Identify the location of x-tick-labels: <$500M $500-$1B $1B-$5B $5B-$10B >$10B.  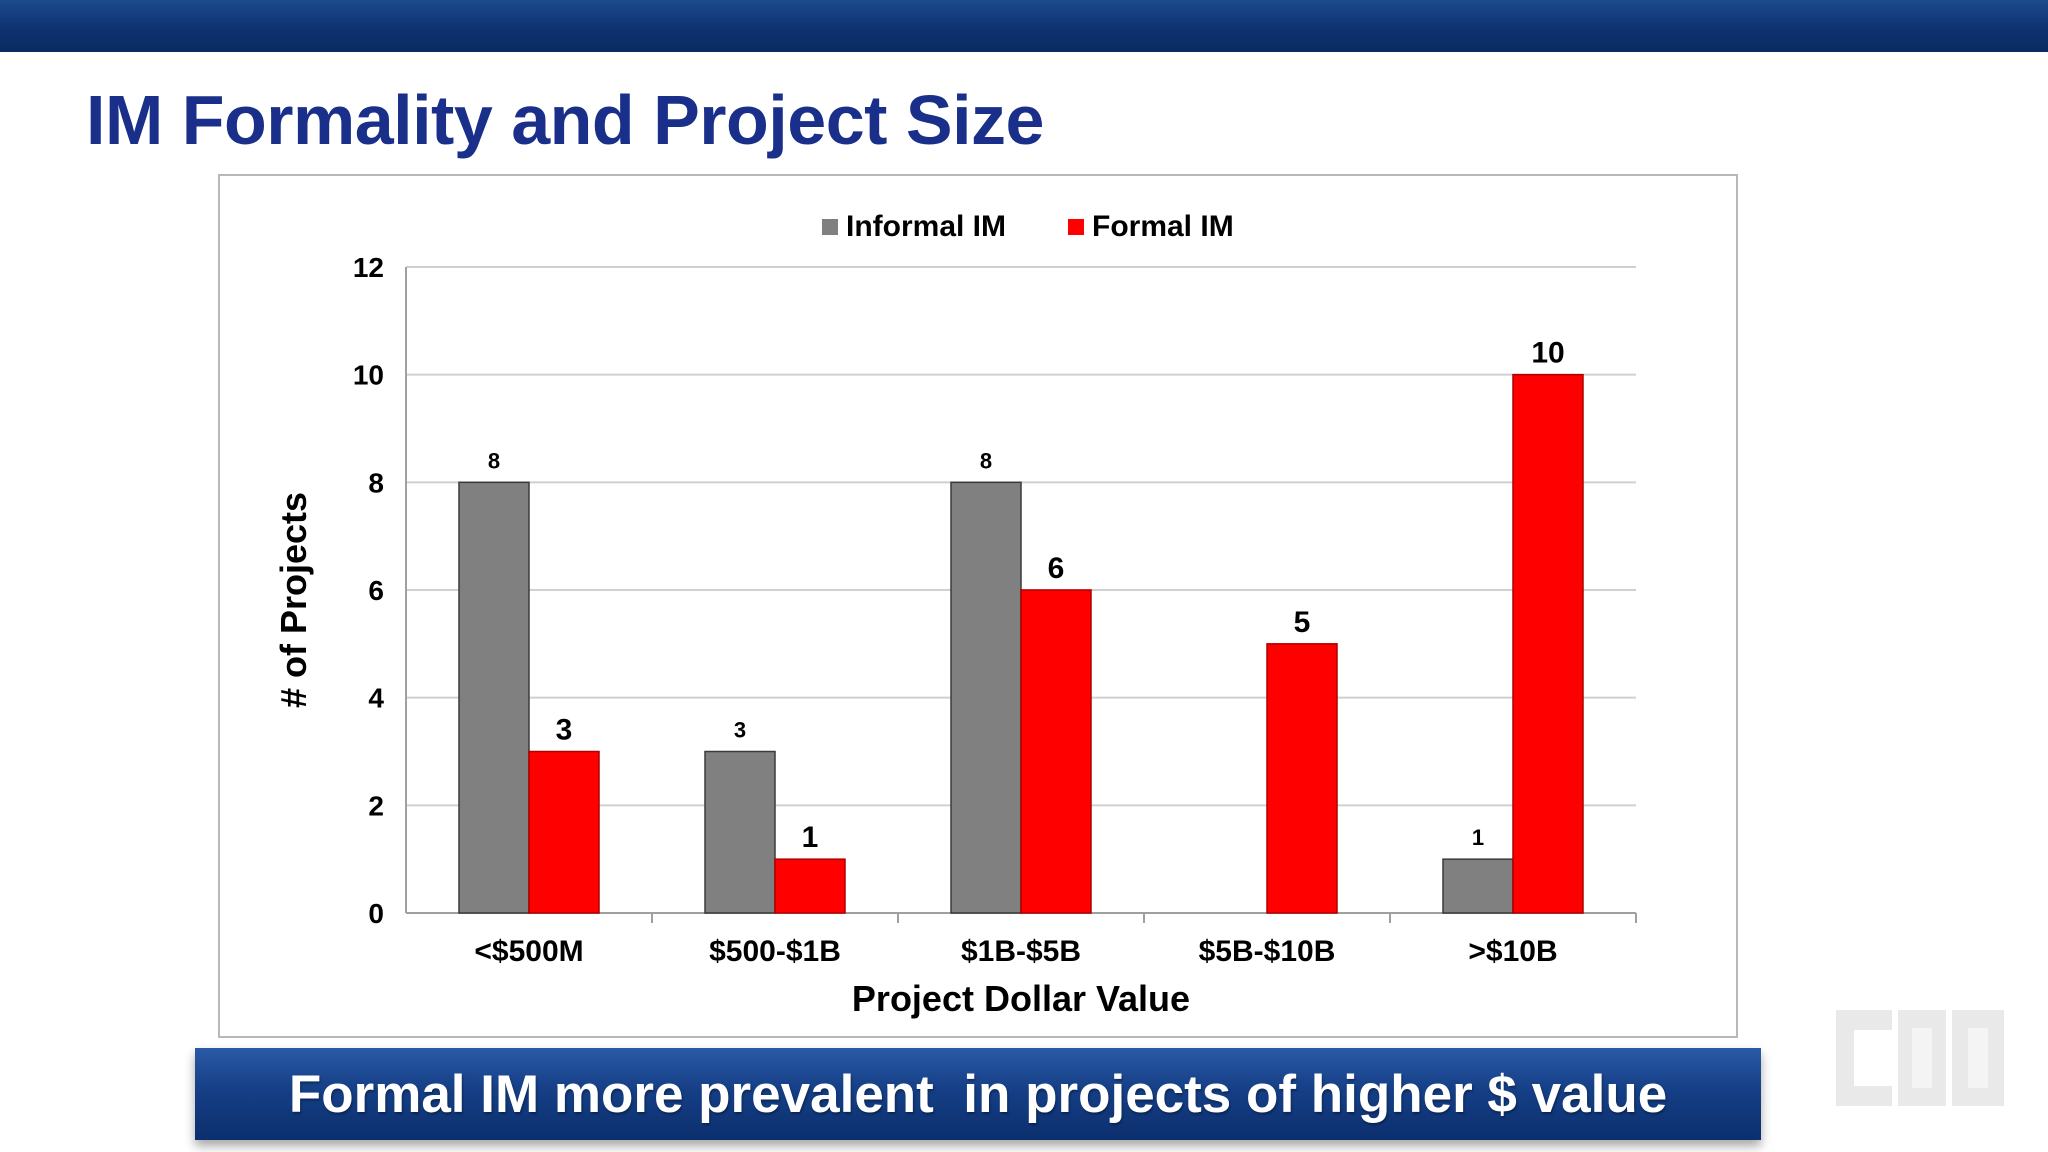
(1015, 951).